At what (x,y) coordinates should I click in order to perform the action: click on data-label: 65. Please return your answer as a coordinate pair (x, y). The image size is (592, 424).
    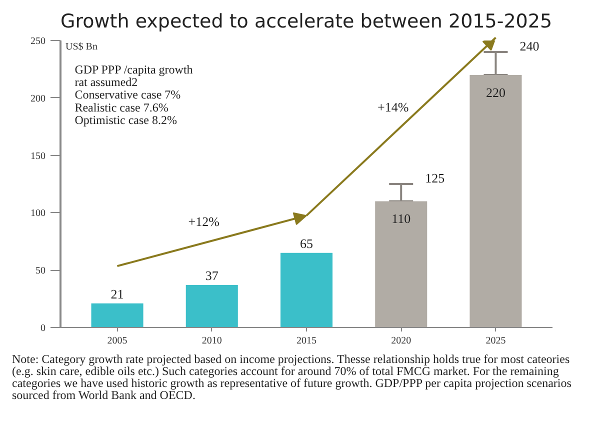
    Looking at the image, I should click on (306, 243).